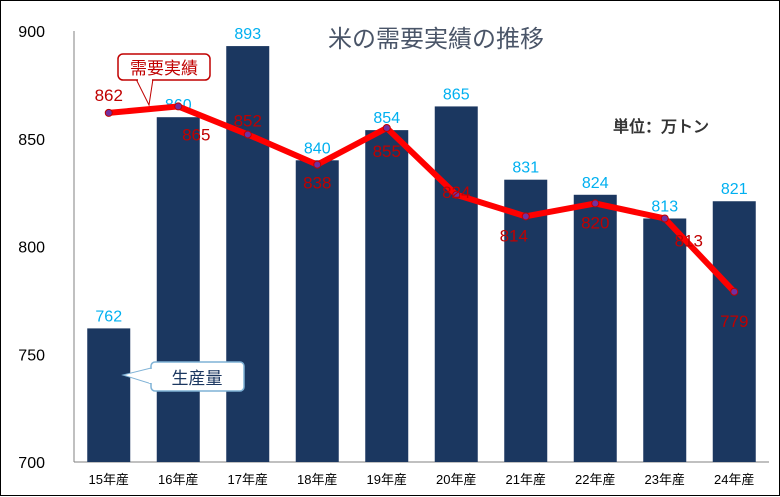 The height and width of the screenshot is (497, 780). I want to click on x-tick-label: 15年産, so click(109, 479).